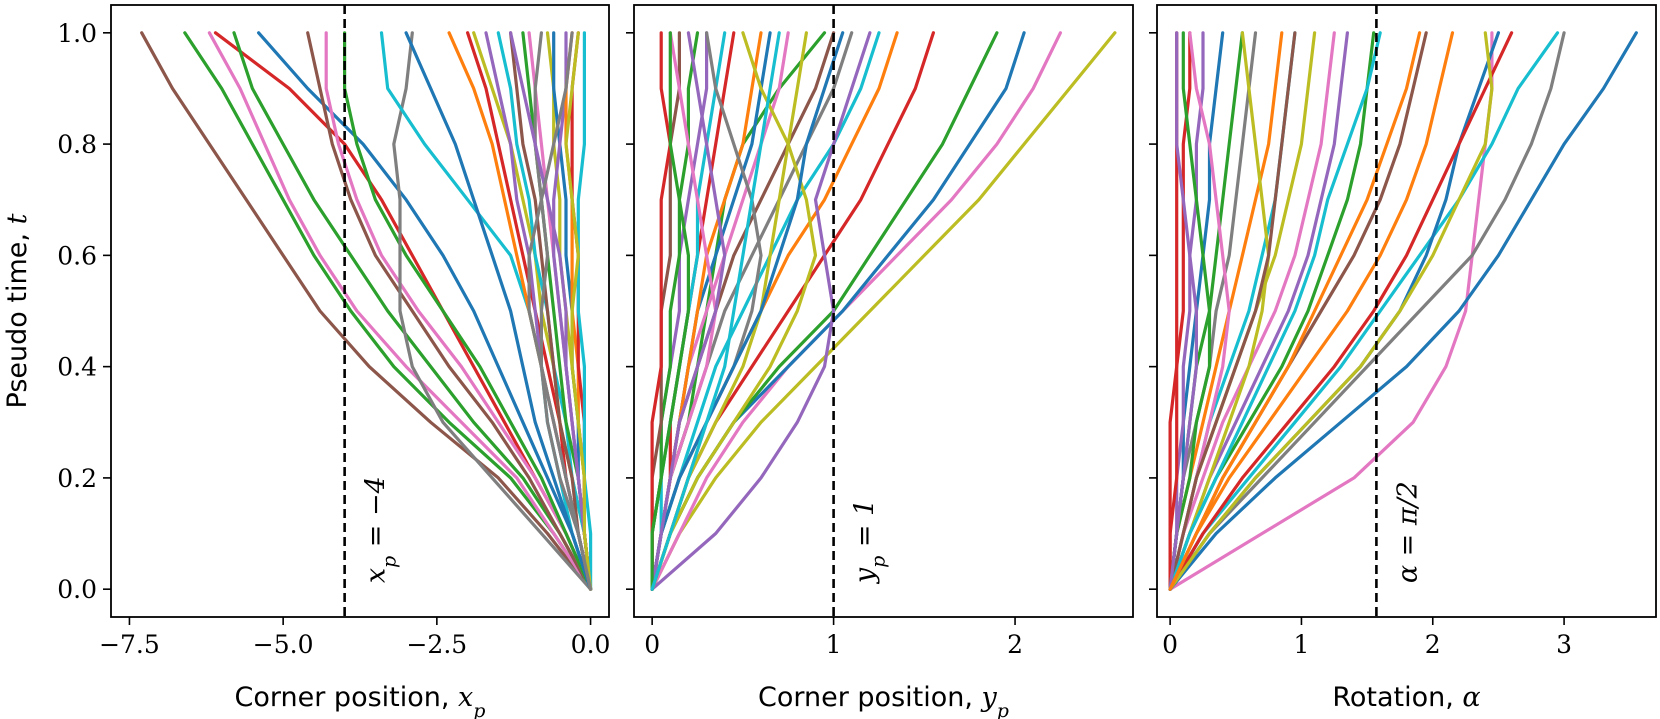 This screenshot has width=1660, height=719. What do you see at coordinates (381, 529) in the screenshot?
I see `reference-label: xp = −4` at bounding box center [381, 529].